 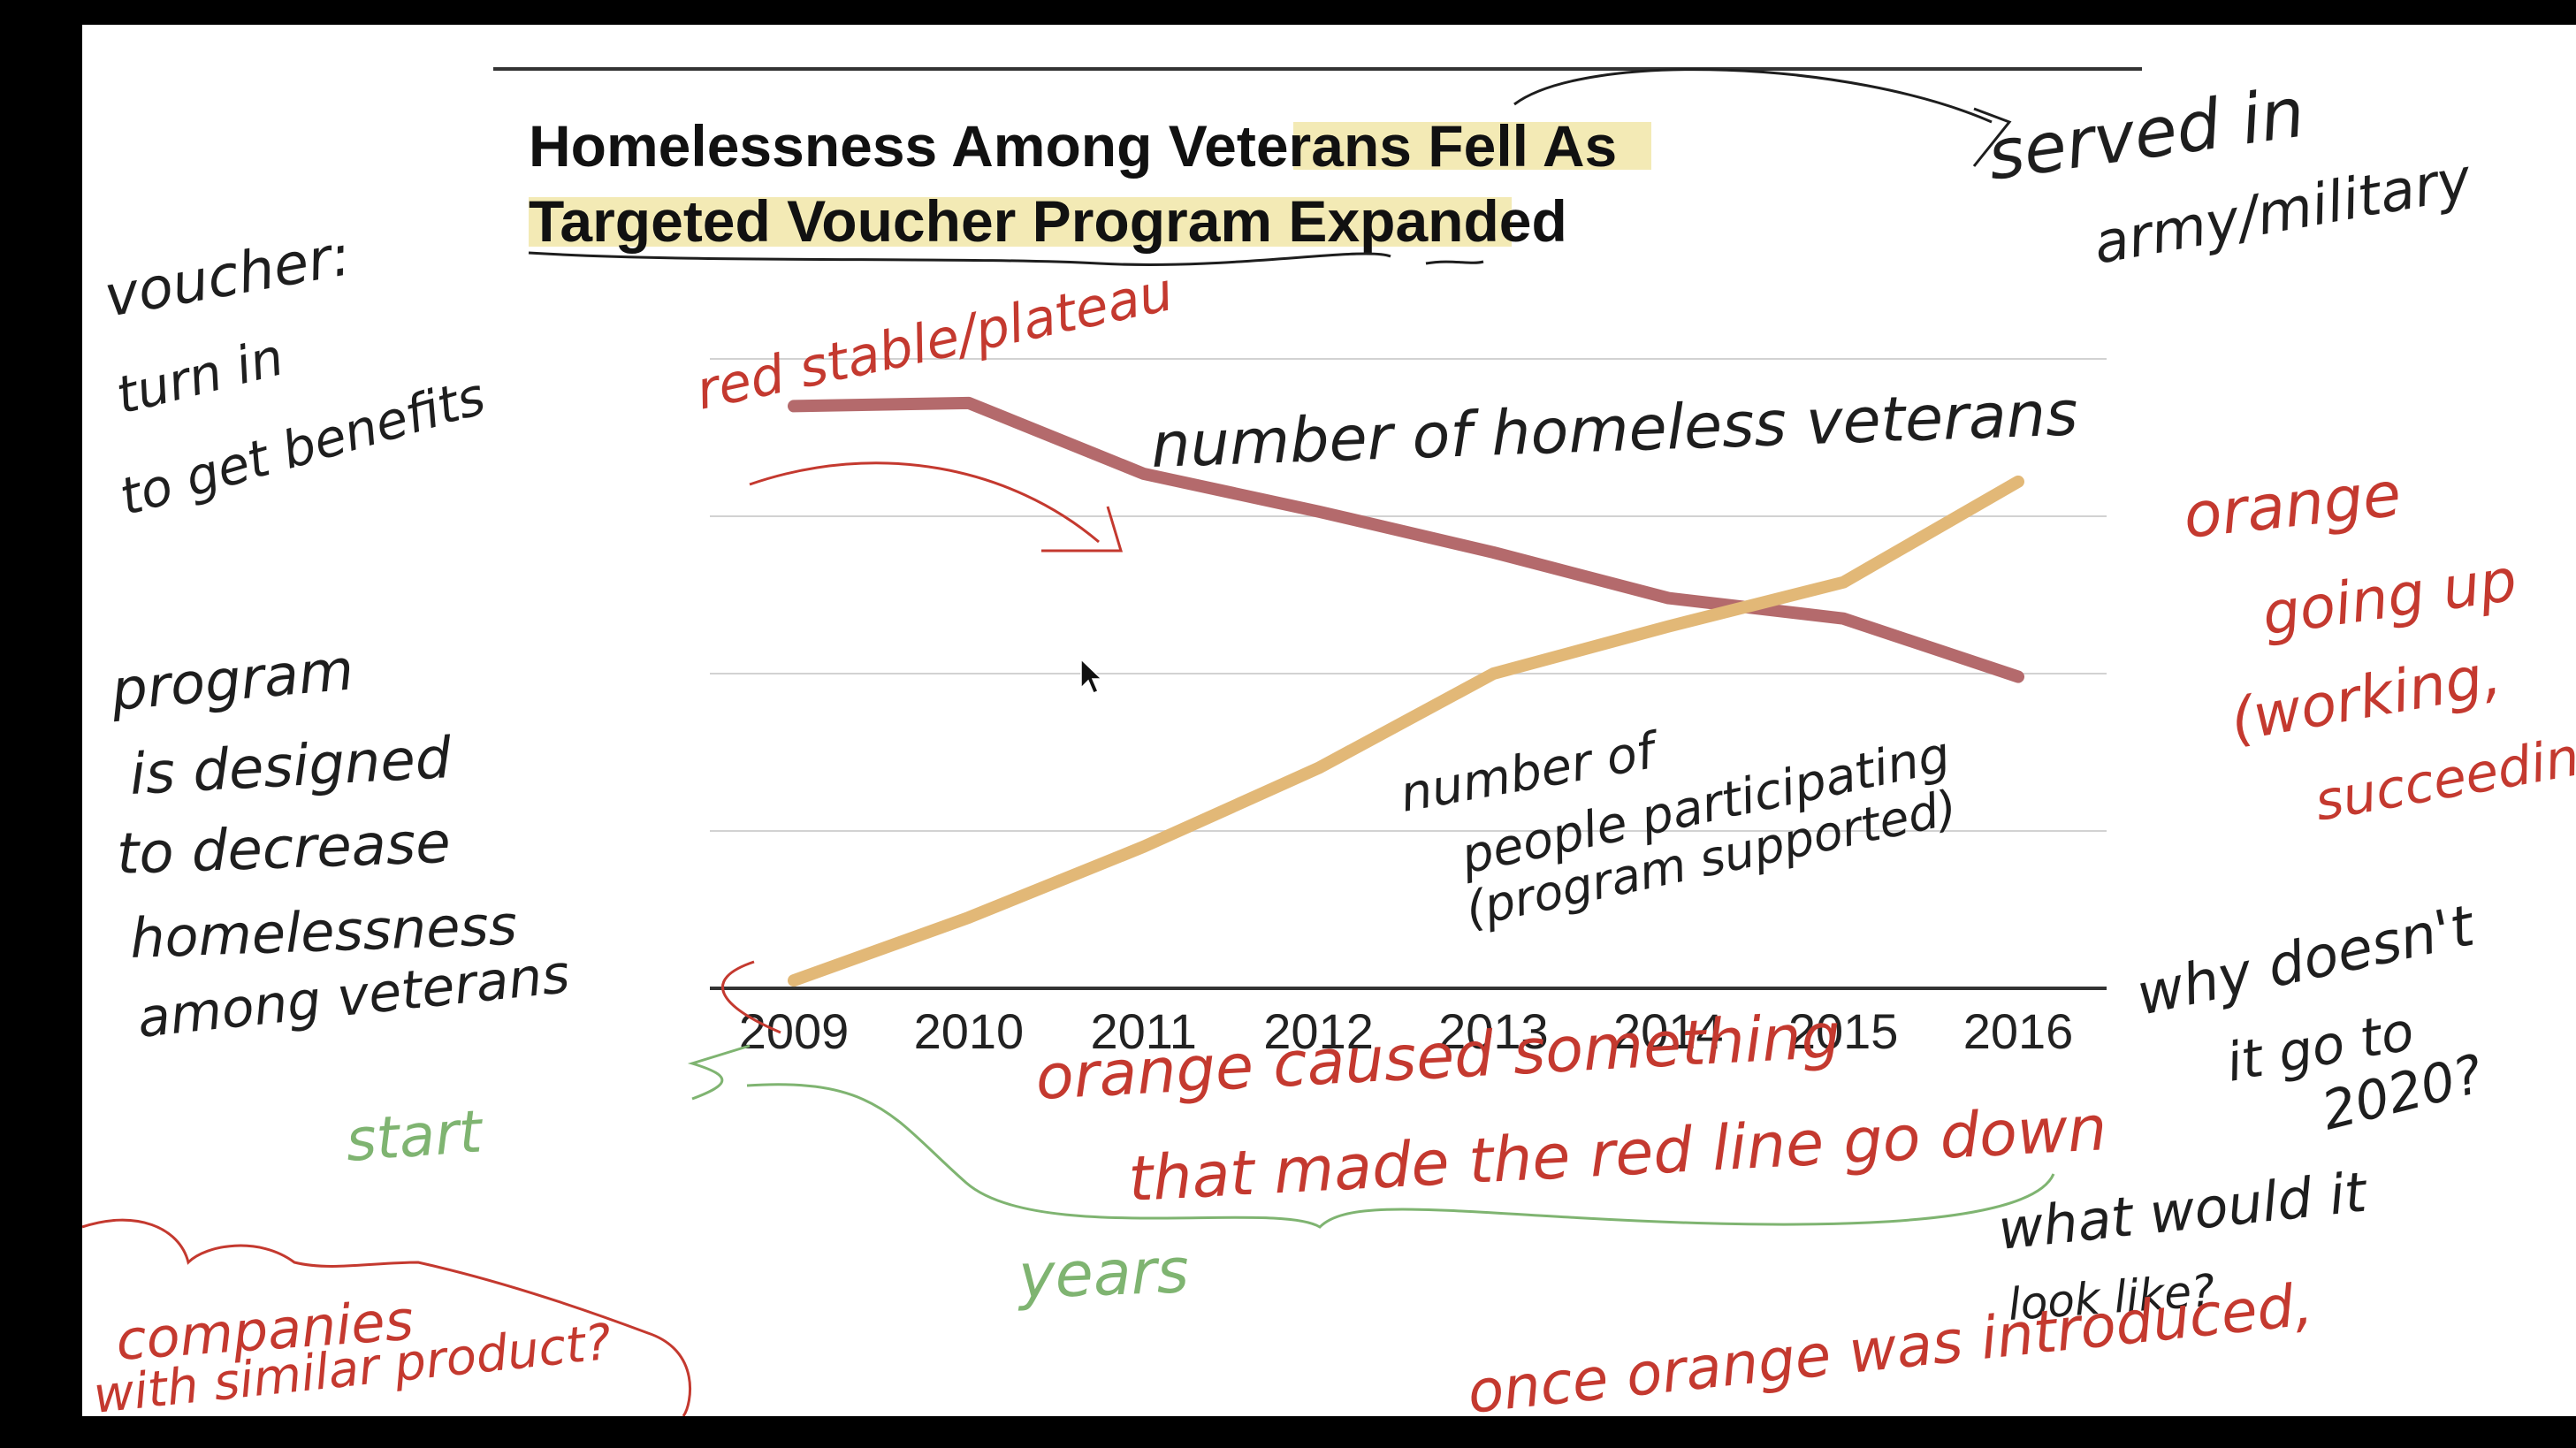 What do you see at coordinates (959, 258) in the screenshot?
I see `title-underline-ink` at bounding box center [959, 258].